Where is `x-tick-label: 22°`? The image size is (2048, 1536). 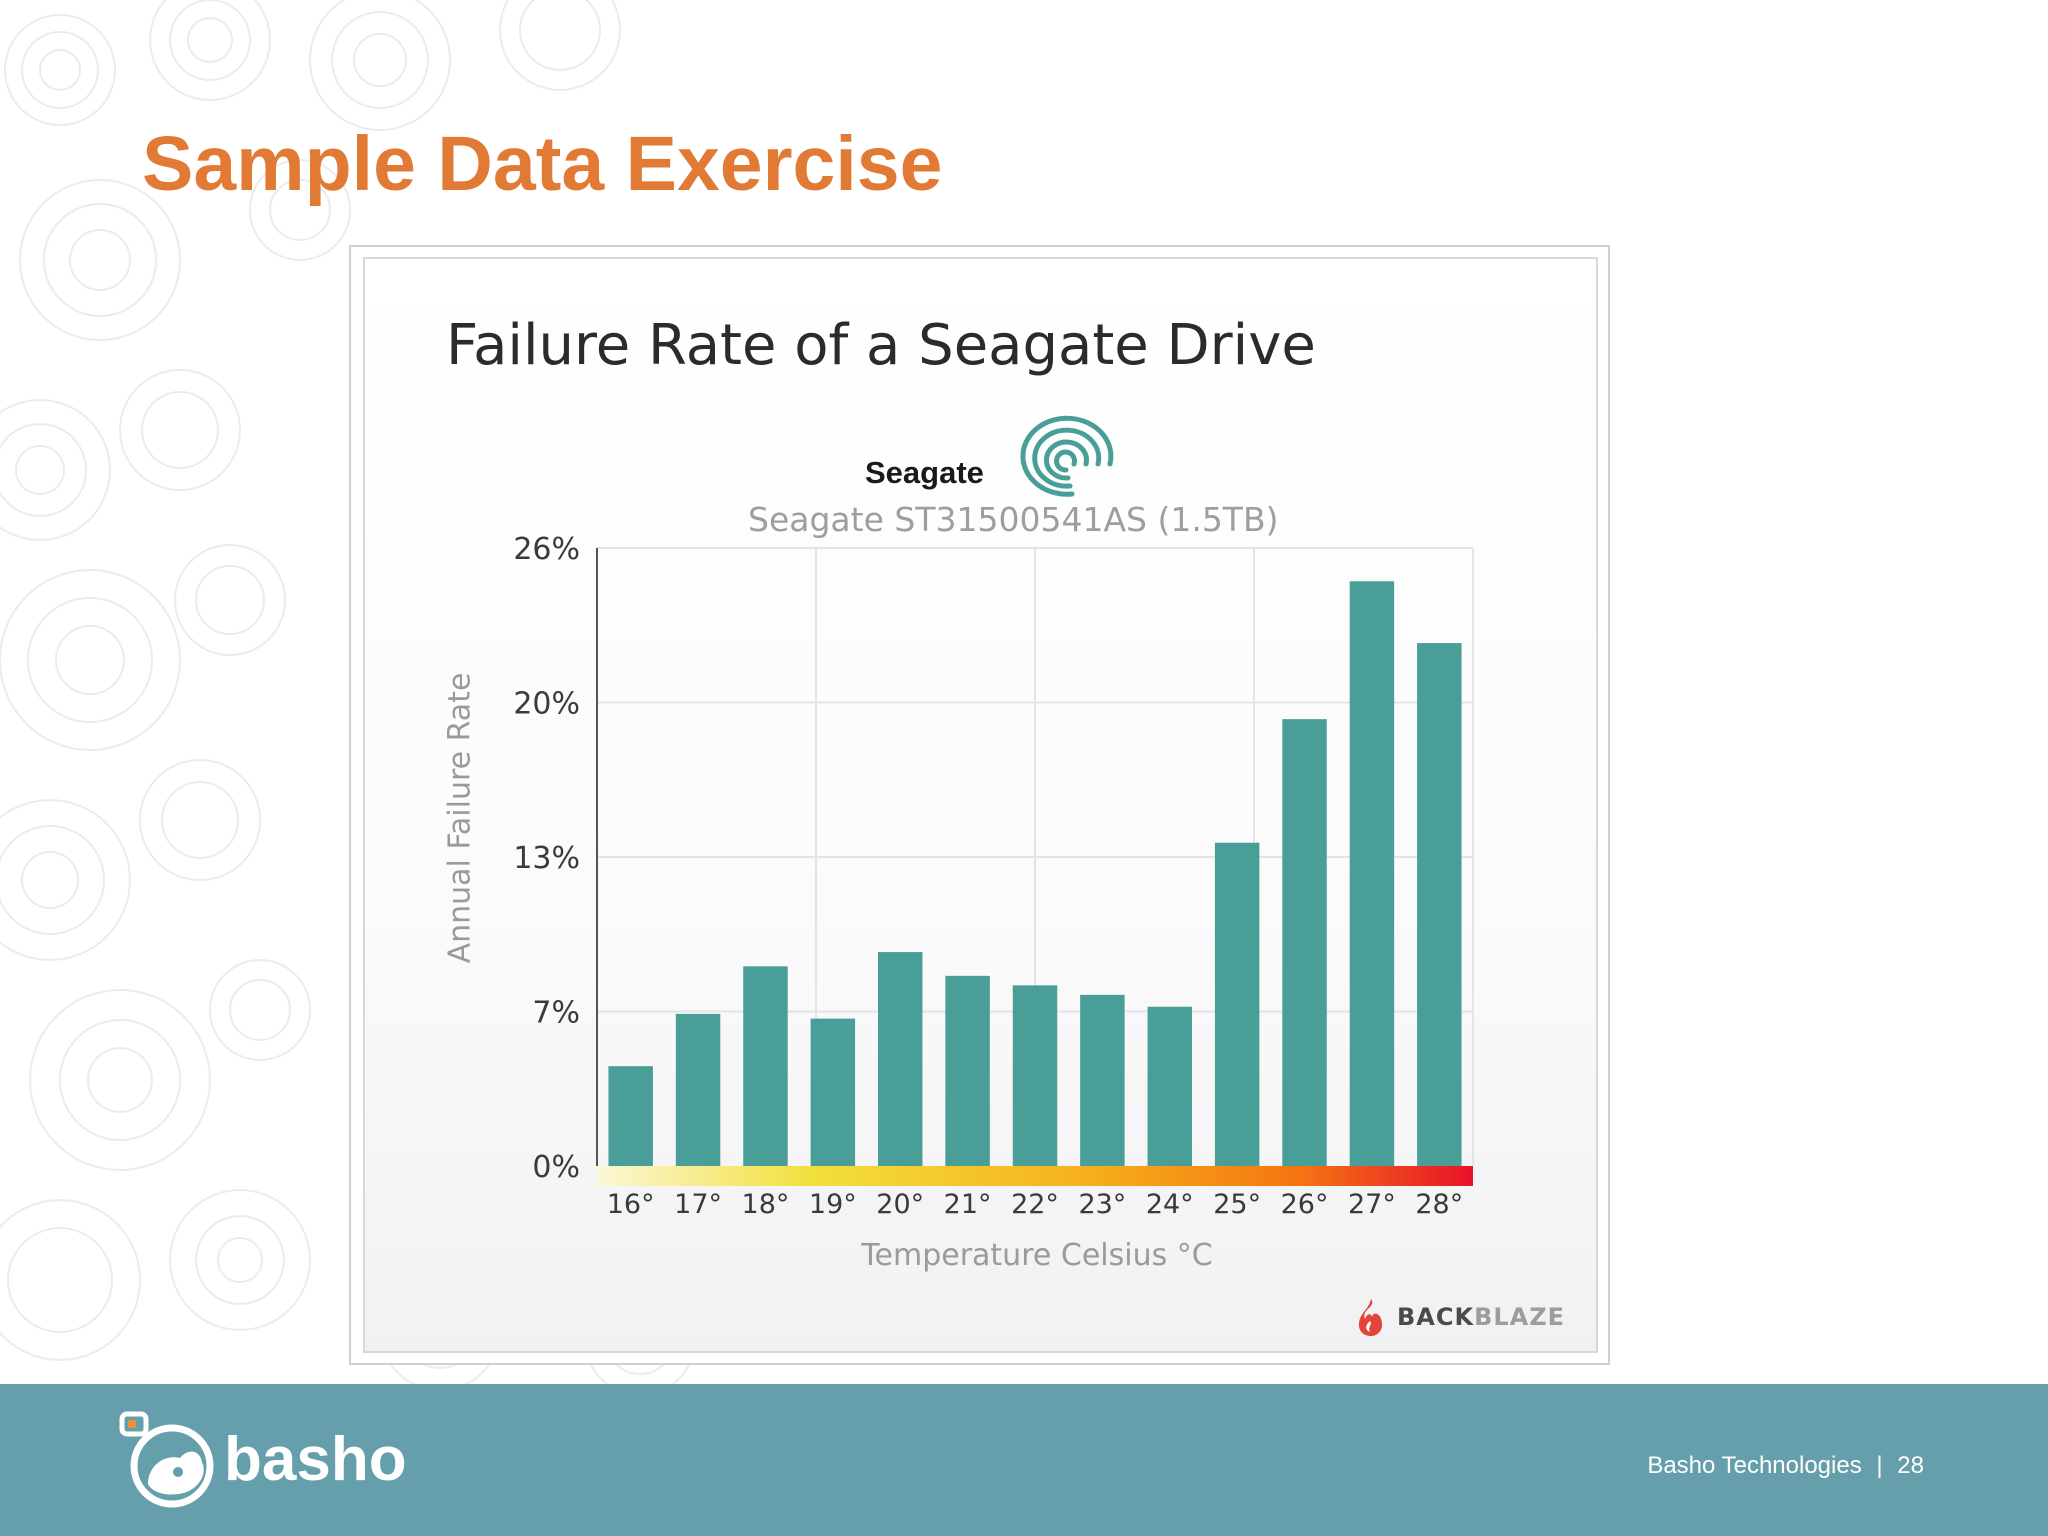 x-tick-label: 22° is located at coordinates (1035, 1204).